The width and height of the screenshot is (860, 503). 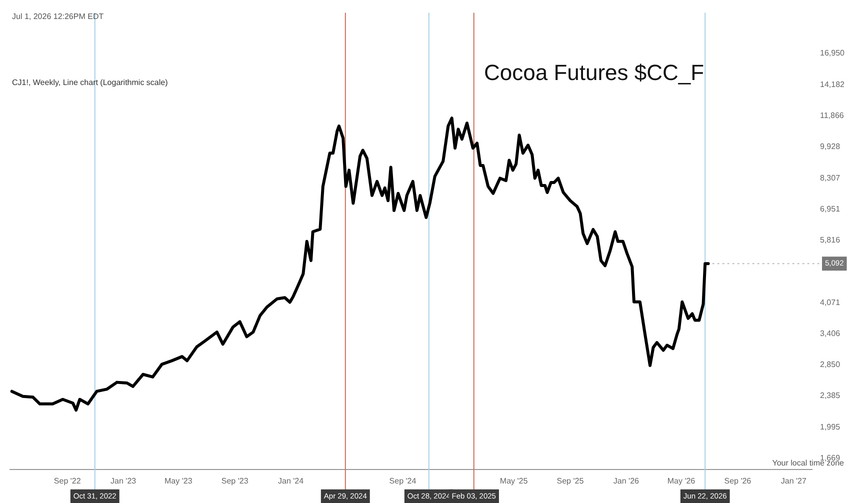 I want to click on y-tick-label: 2,385, so click(x=830, y=395).